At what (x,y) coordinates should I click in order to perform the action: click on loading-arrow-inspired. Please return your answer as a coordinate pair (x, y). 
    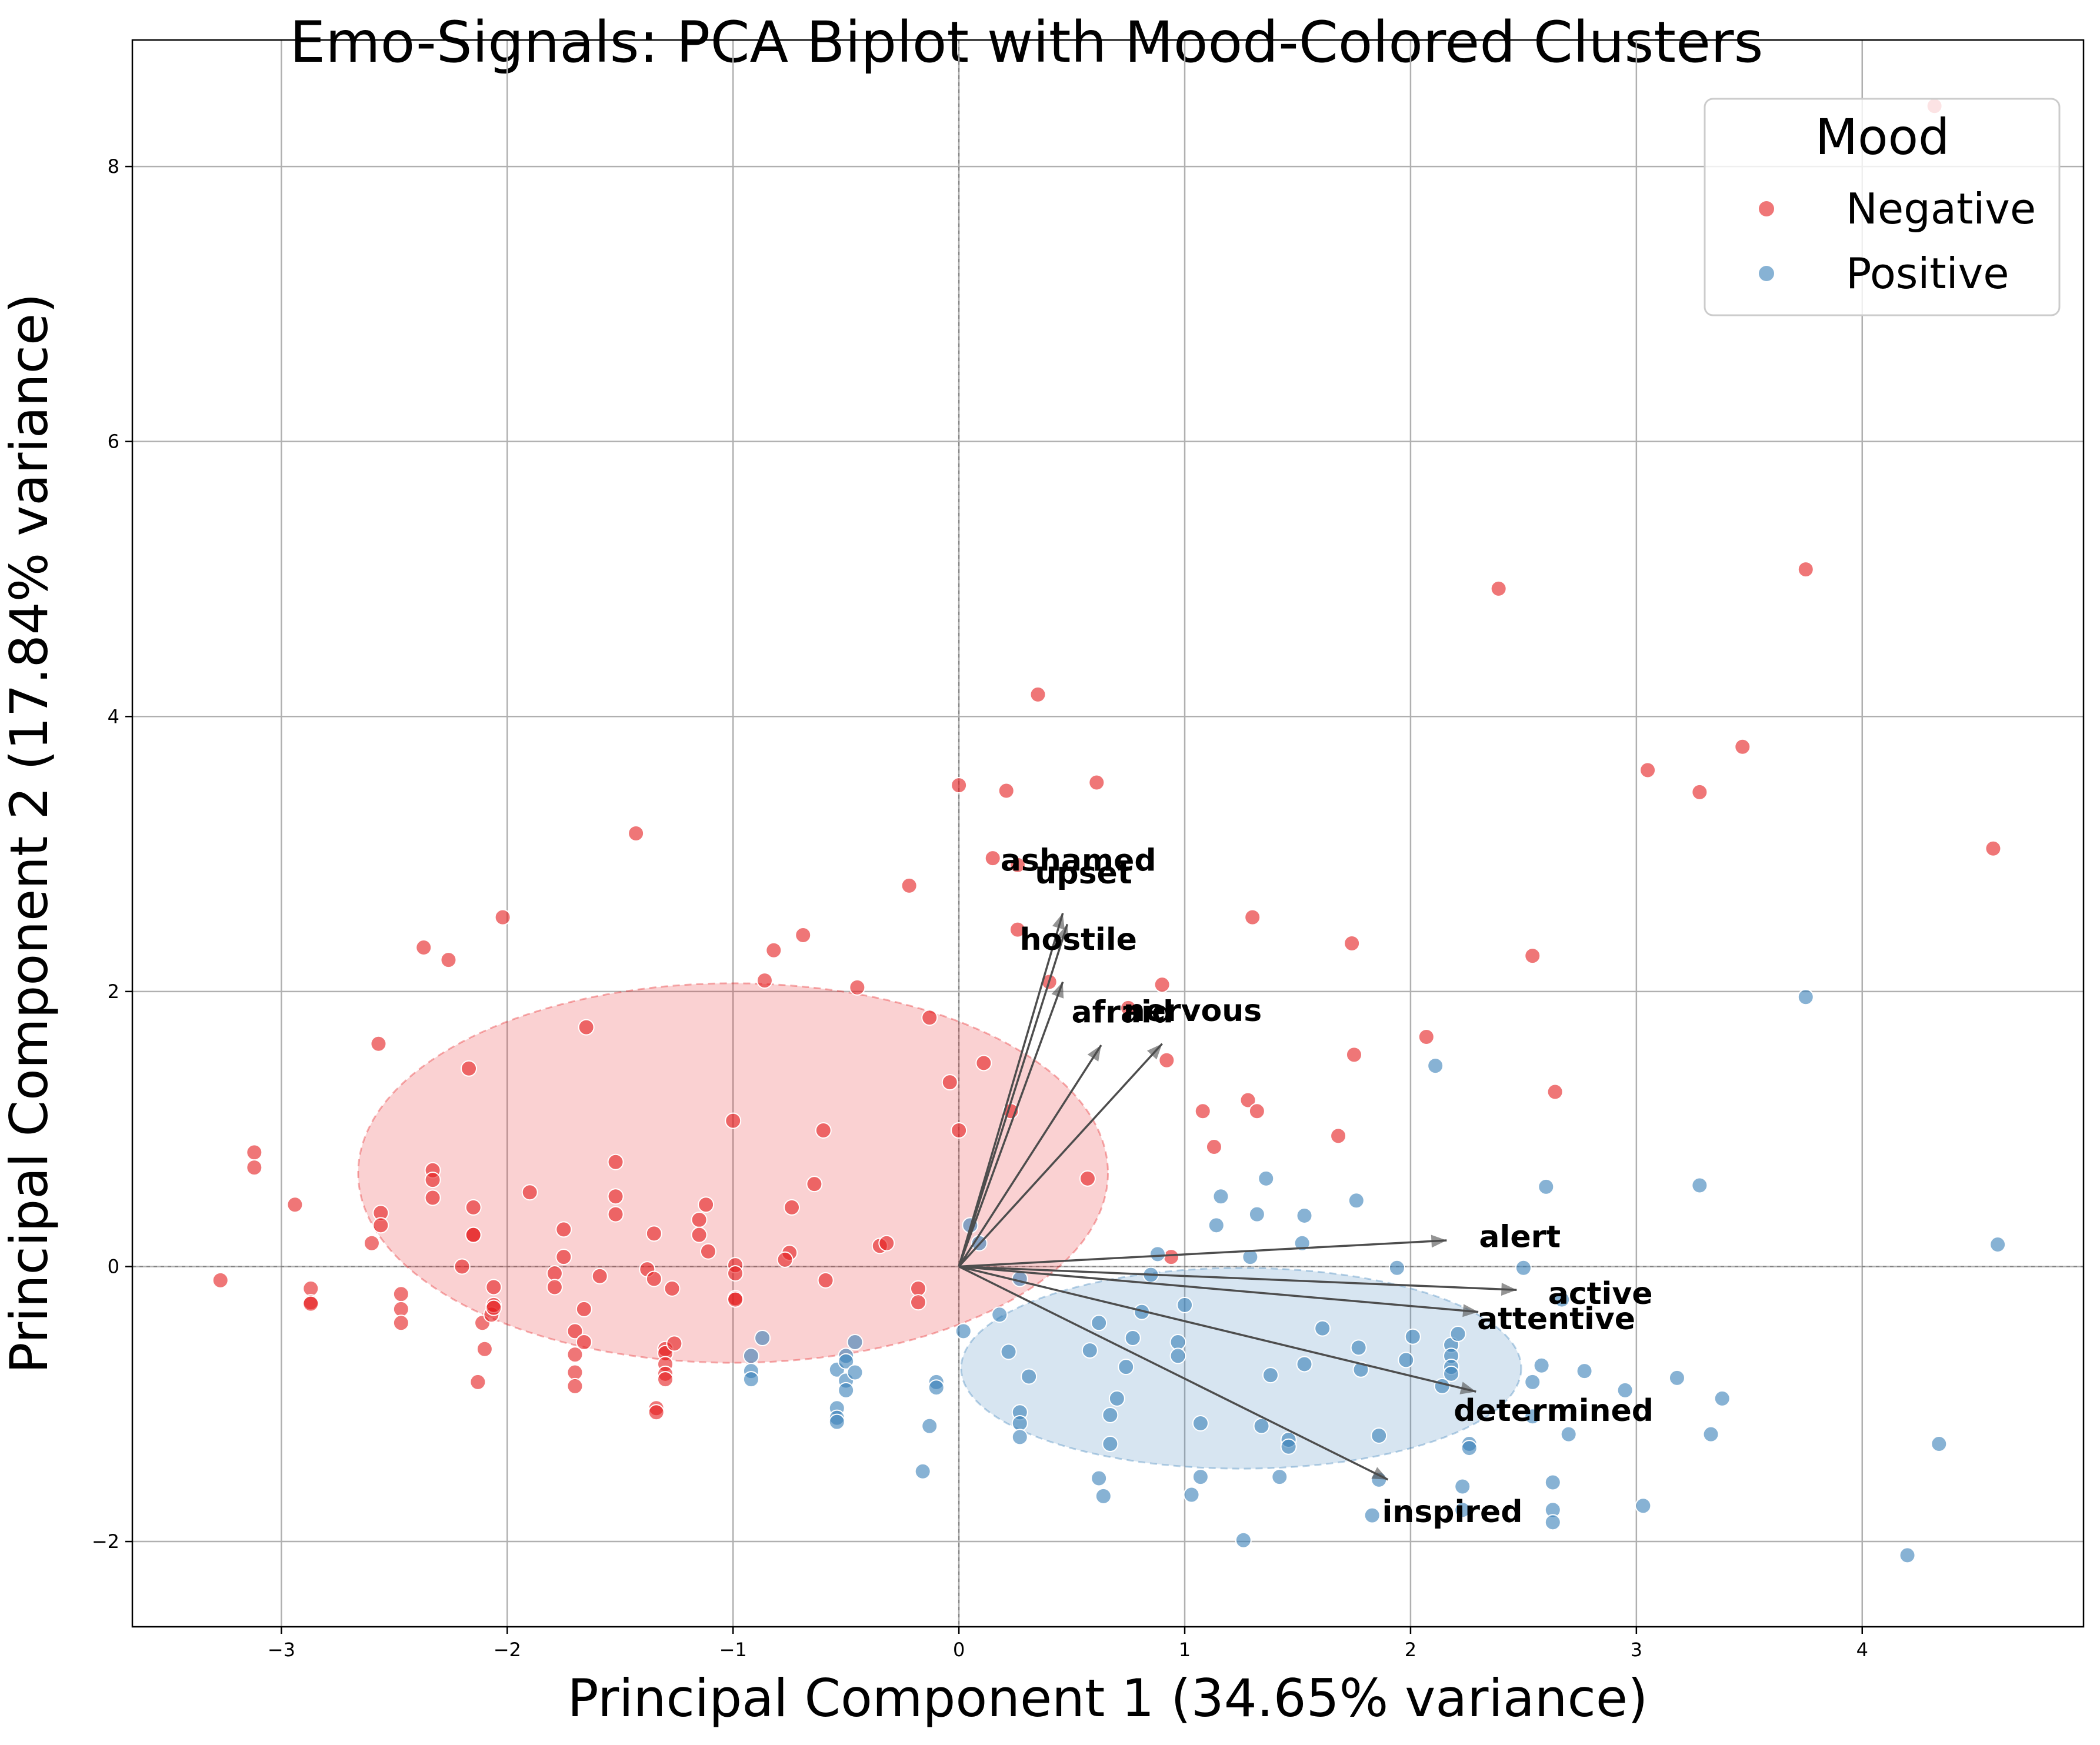
    Looking at the image, I should click on (1173, 1373).